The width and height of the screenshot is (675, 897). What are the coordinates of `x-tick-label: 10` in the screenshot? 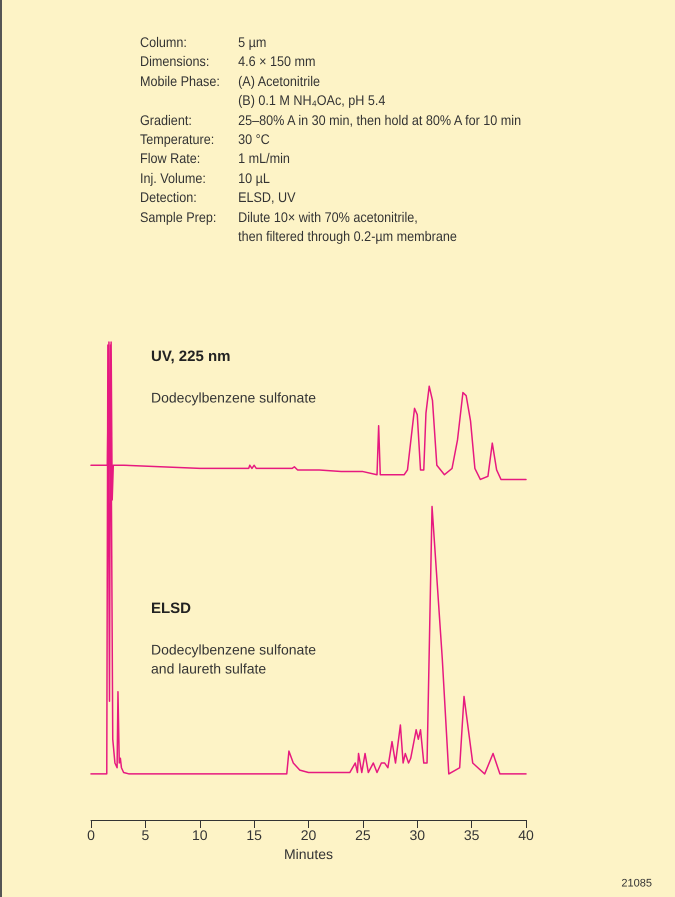 It's located at (200, 835).